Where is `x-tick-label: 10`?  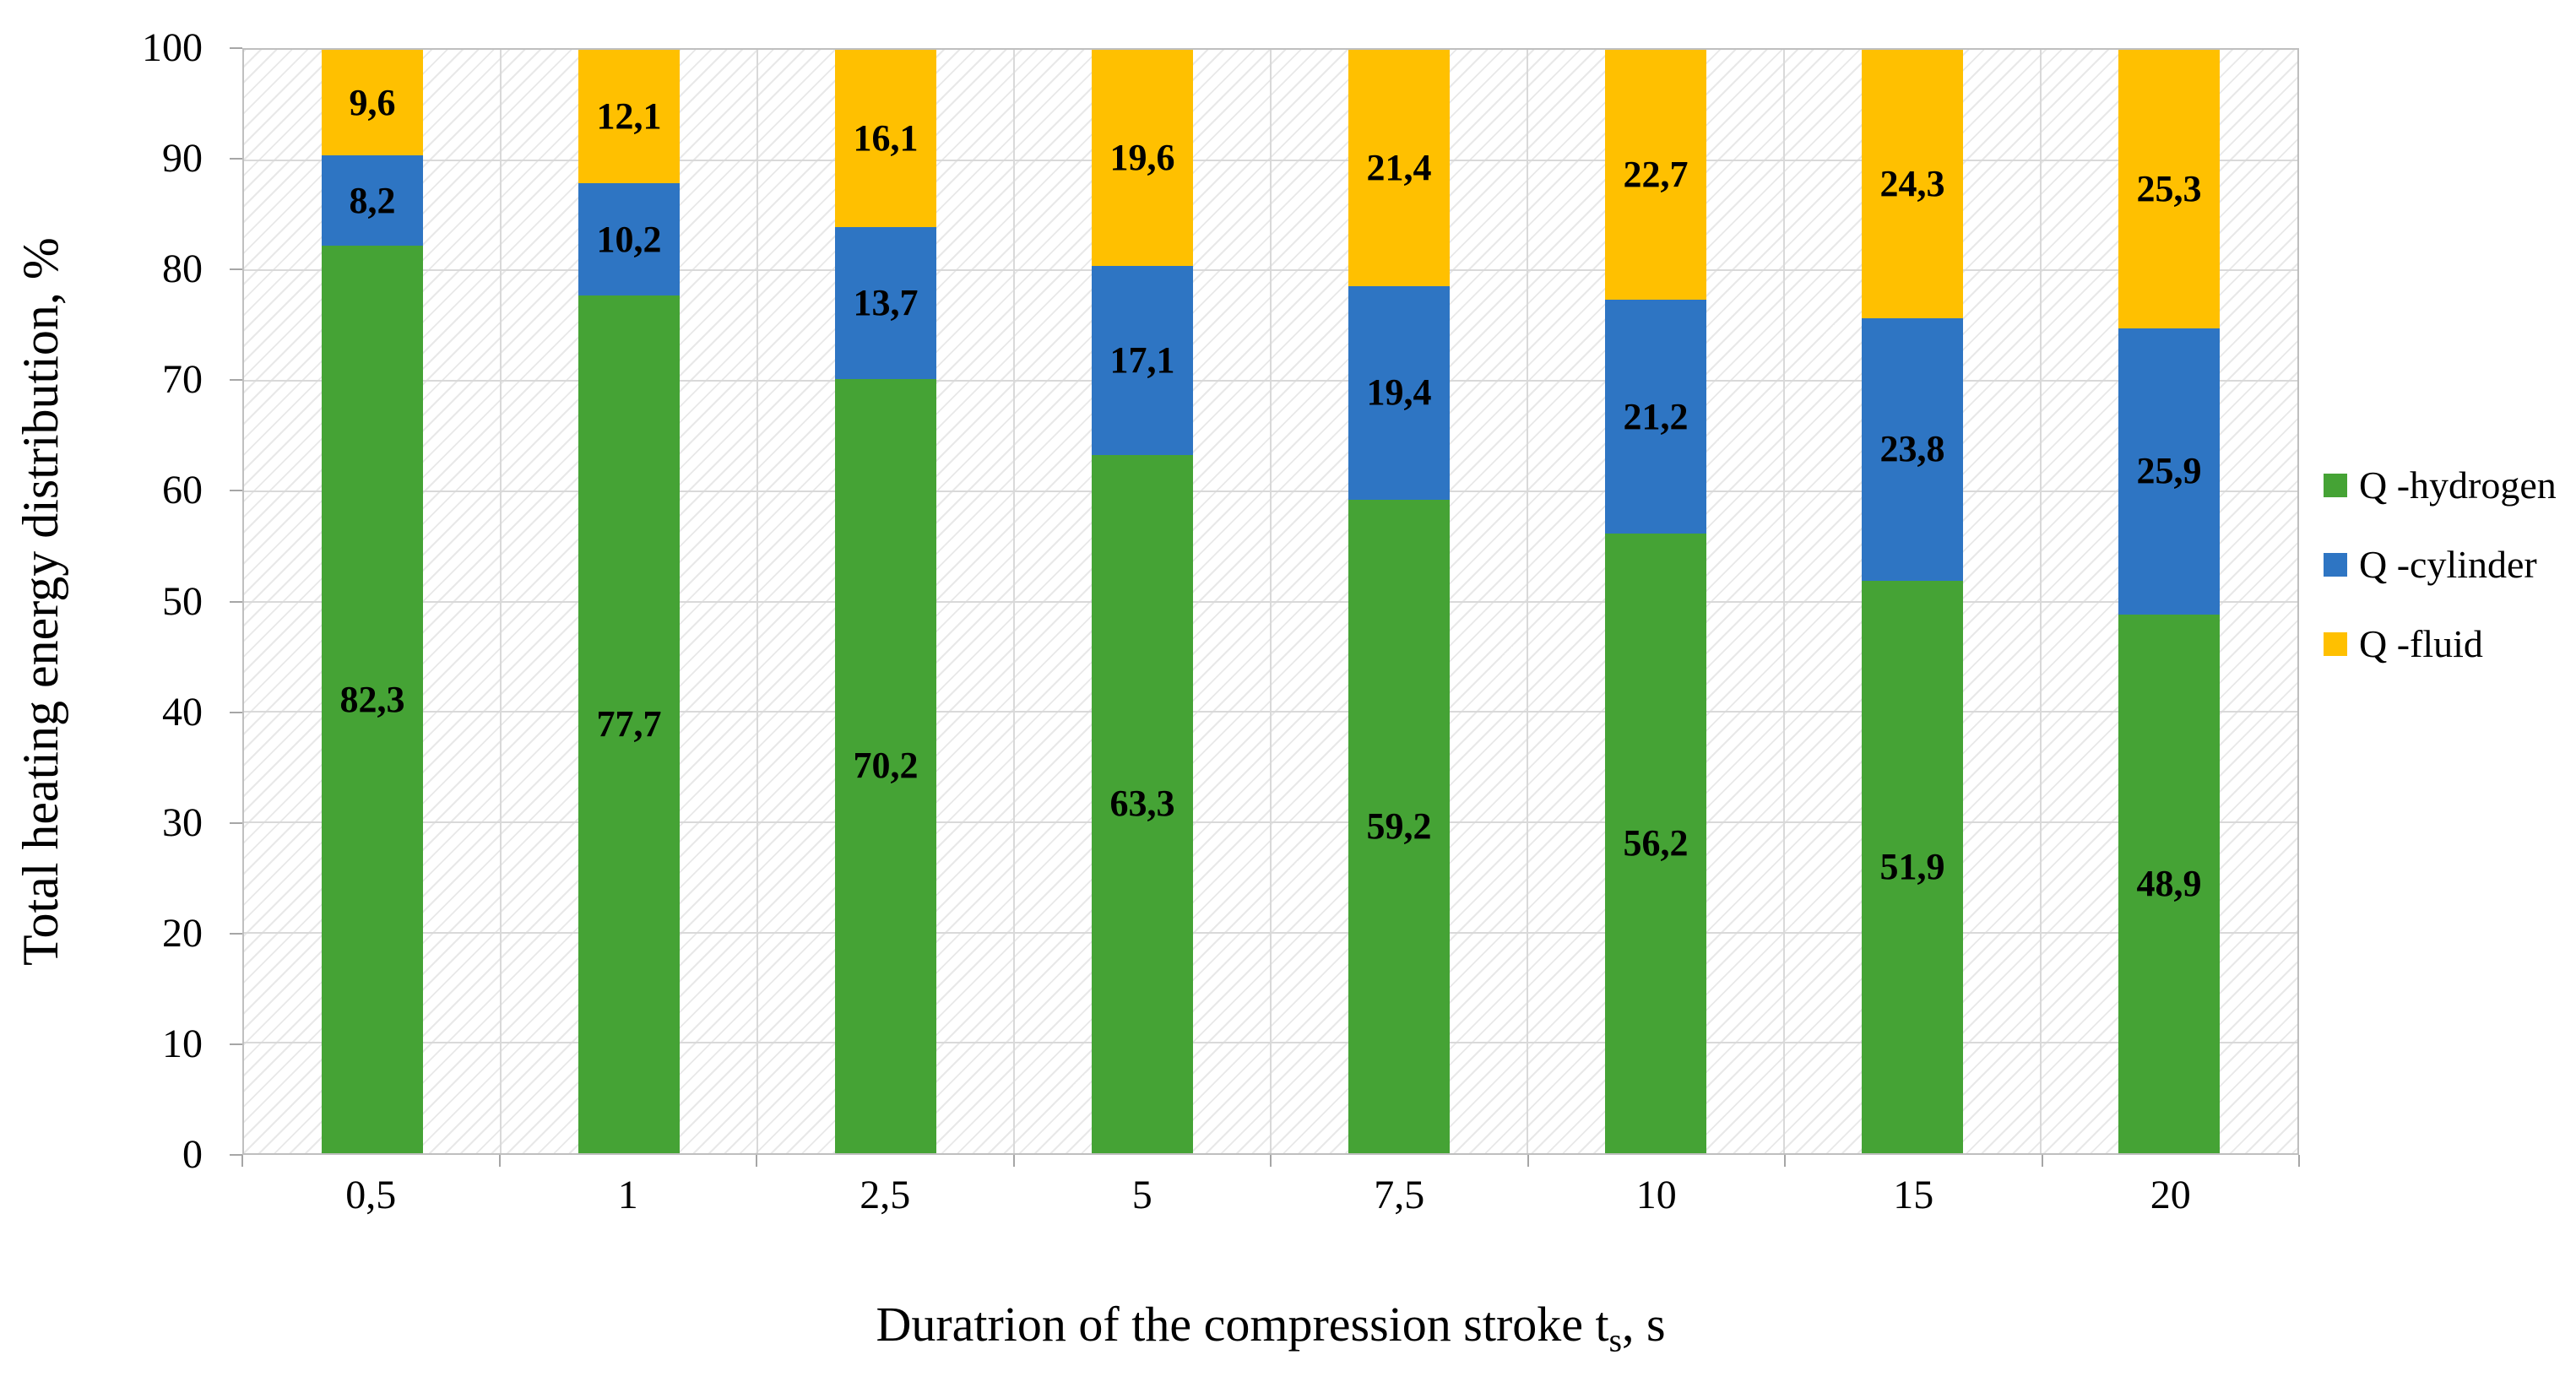 x-tick-label: 10 is located at coordinates (1656, 1195).